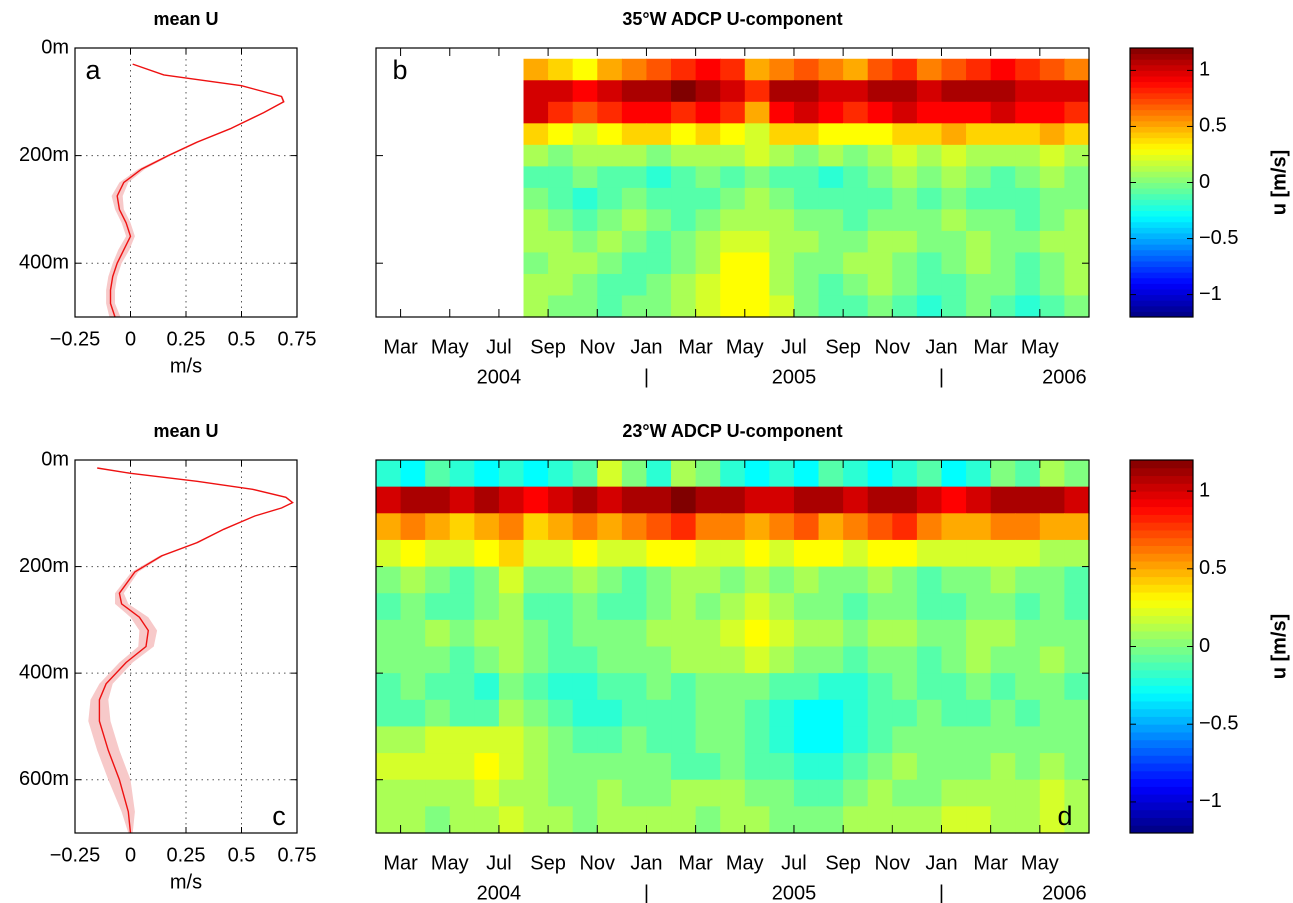  What do you see at coordinates (1064, 816) in the screenshot?
I see `panel-letter: d` at bounding box center [1064, 816].